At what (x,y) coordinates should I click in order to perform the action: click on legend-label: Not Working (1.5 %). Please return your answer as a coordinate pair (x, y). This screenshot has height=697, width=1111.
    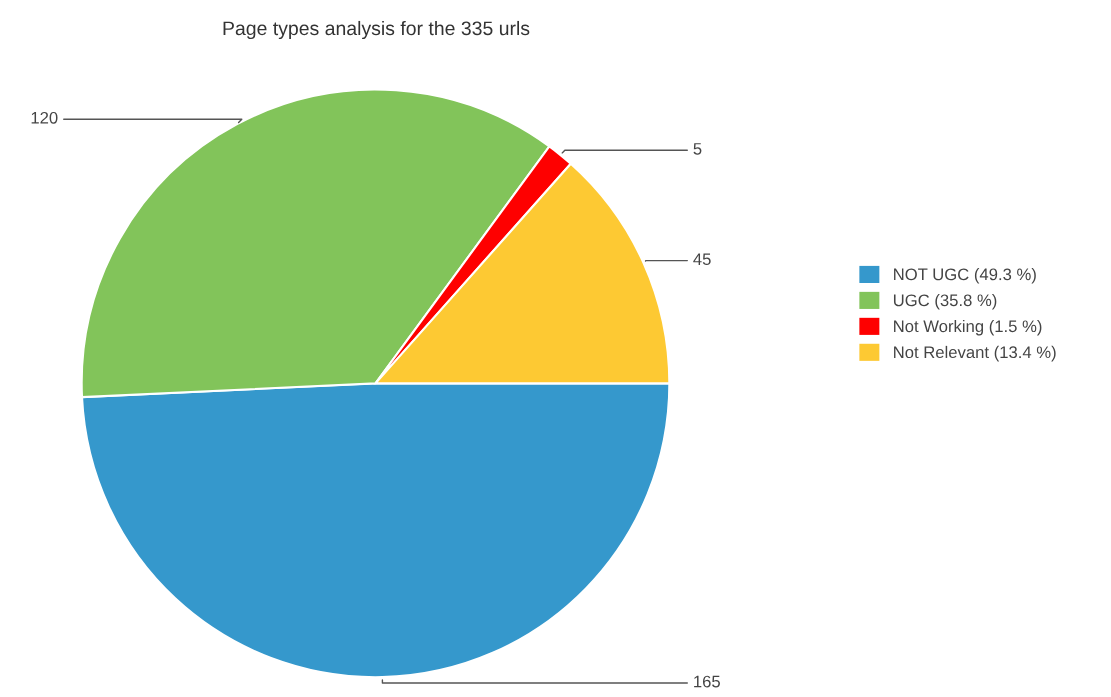
    Looking at the image, I should click on (968, 327).